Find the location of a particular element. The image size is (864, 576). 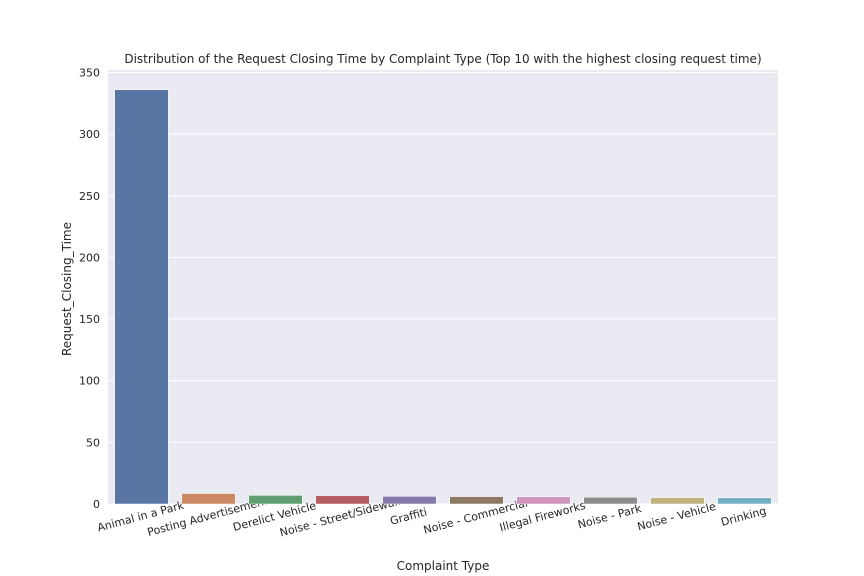

y-tick-label: 300 is located at coordinates (89, 134).